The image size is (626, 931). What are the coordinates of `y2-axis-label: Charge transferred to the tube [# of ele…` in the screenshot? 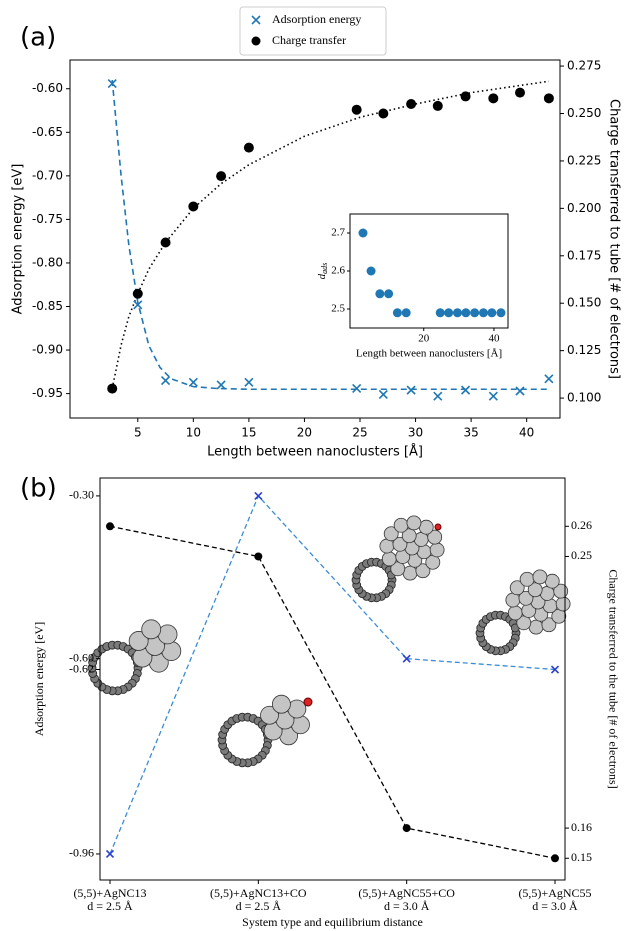 It's located at (613, 678).